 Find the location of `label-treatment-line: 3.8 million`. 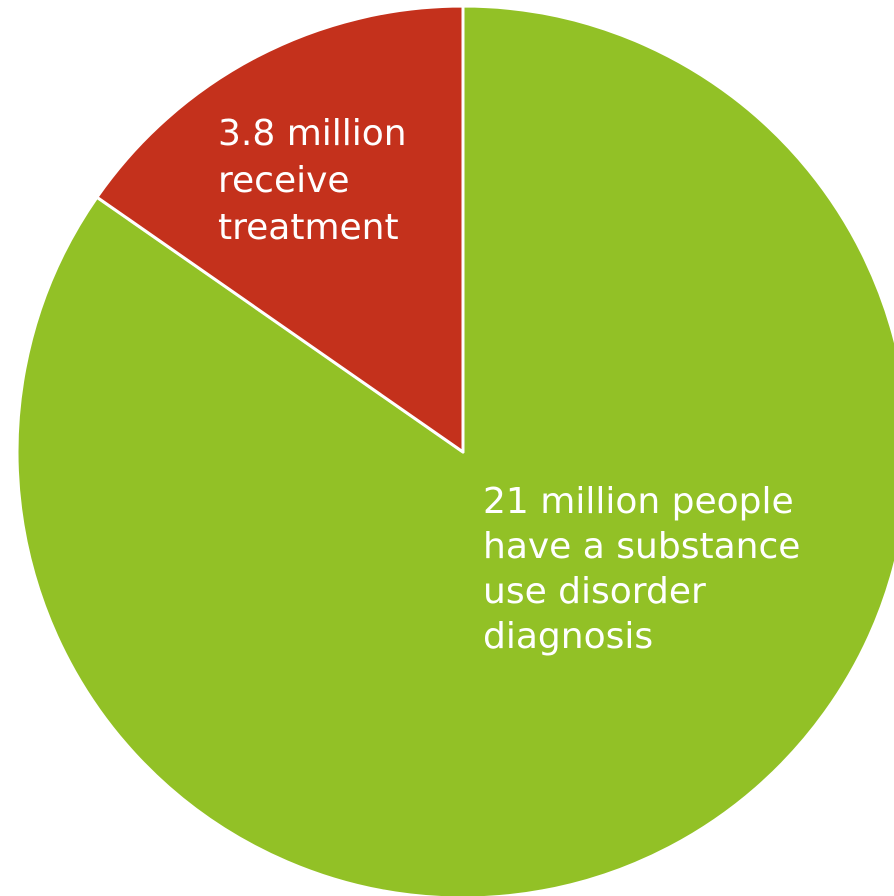

label-treatment-line: 3.8 million is located at coordinates (312, 133).